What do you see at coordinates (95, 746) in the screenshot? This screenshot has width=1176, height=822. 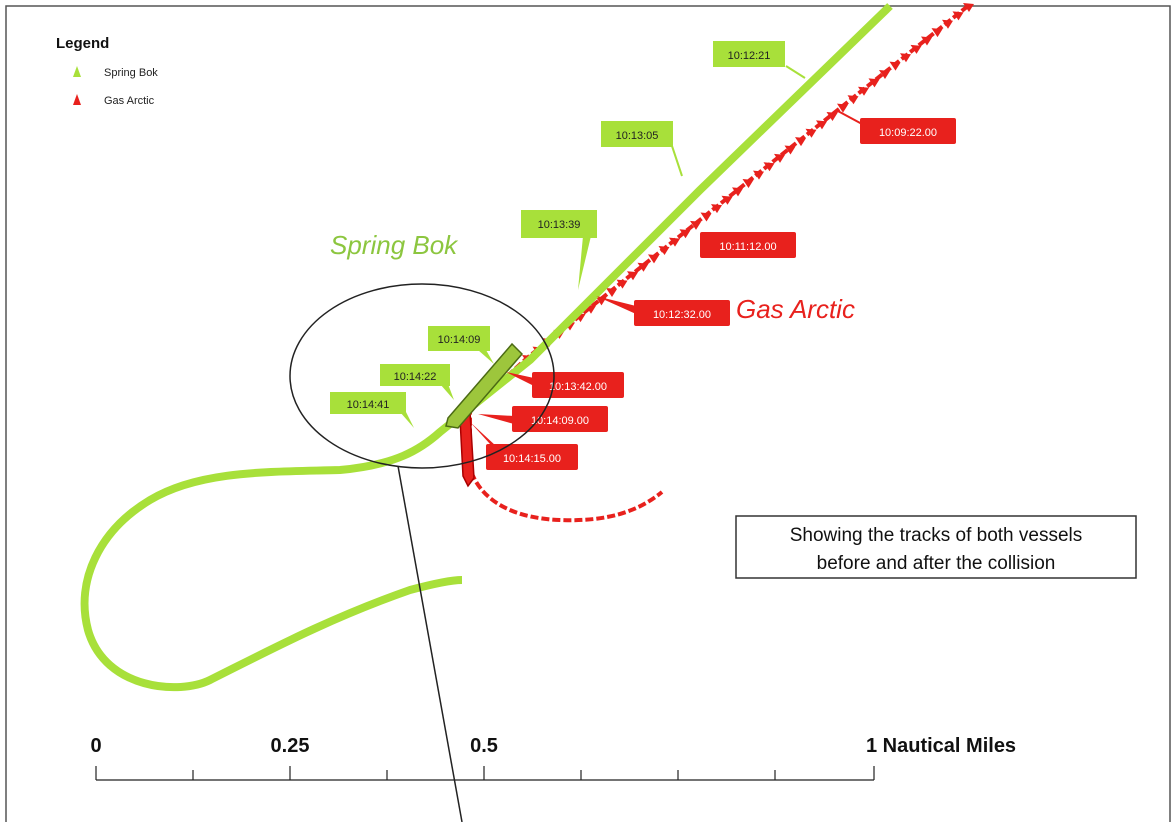 I see `scale-label-0: 0` at bounding box center [95, 746].